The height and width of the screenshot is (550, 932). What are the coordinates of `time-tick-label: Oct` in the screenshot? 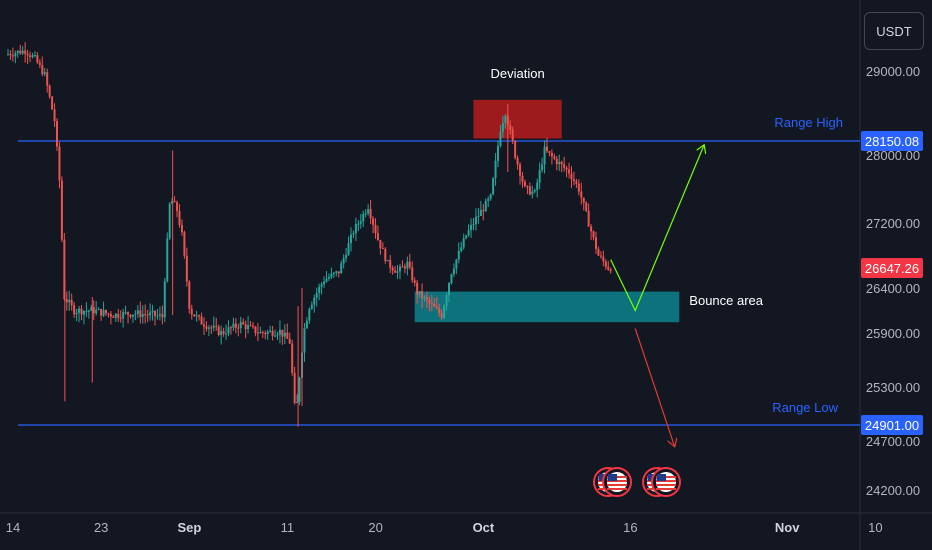 It's located at (484, 527).